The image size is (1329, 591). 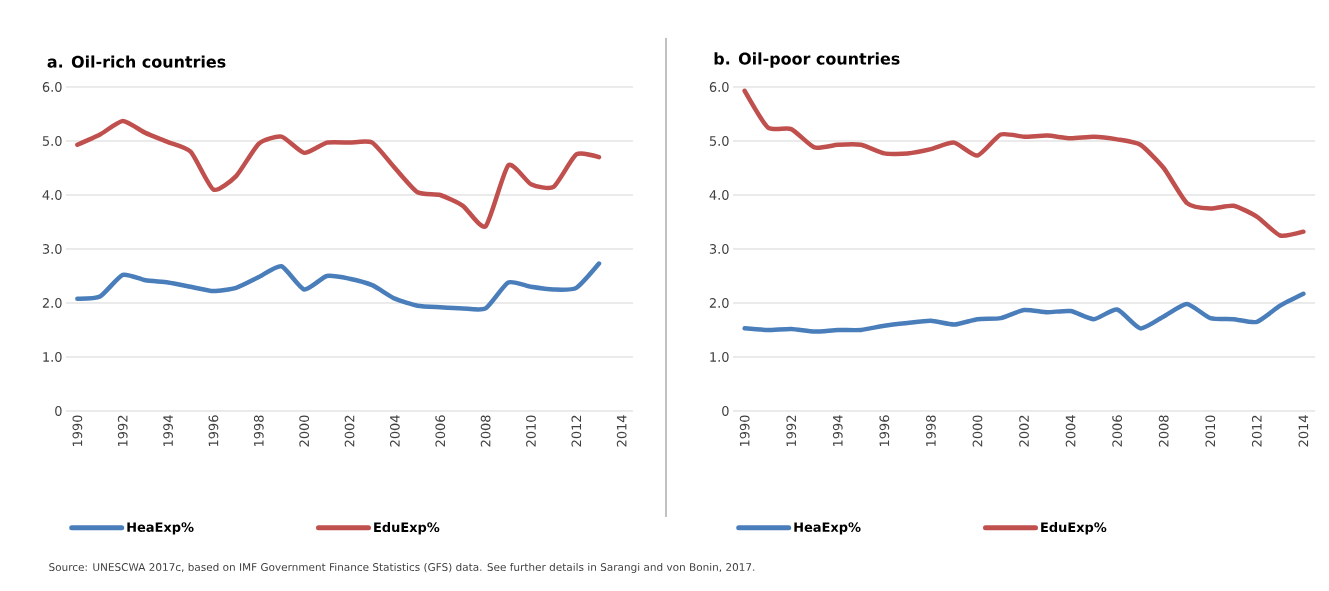 I want to click on source-note: Source: UNESCWA 2017c, based on IMF Government Finance Statistics (GFS) data. See further details in Sarangi and von Bonin, 2017., so click(x=402, y=568).